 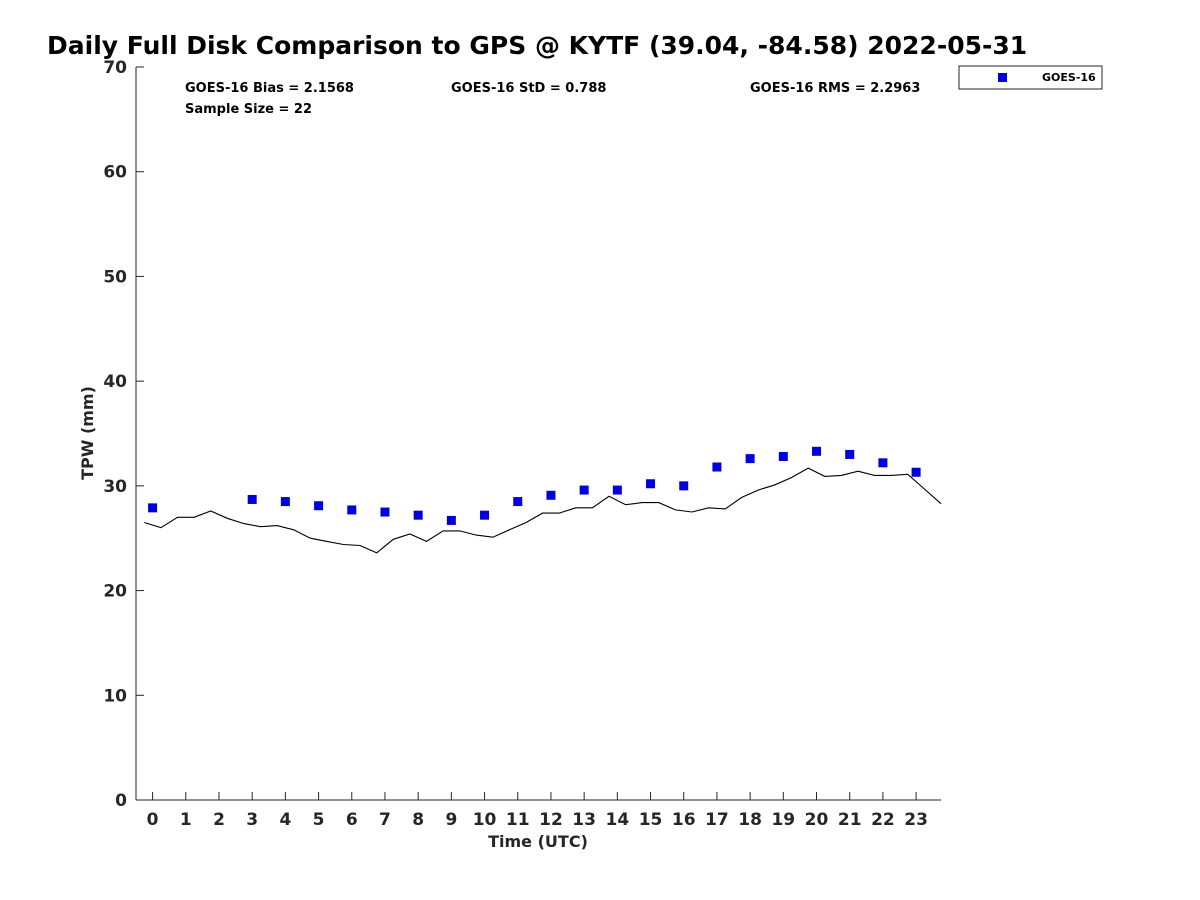 I want to click on x-tick-label: 0, so click(x=153, y=820).